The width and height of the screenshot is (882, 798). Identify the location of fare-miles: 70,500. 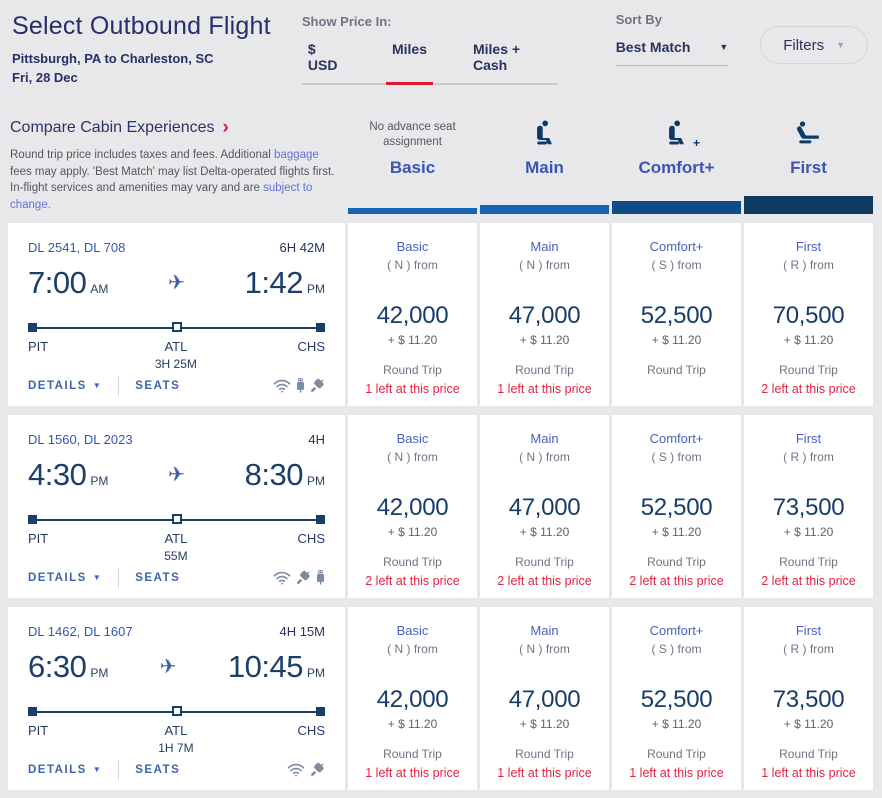
(808, 315).